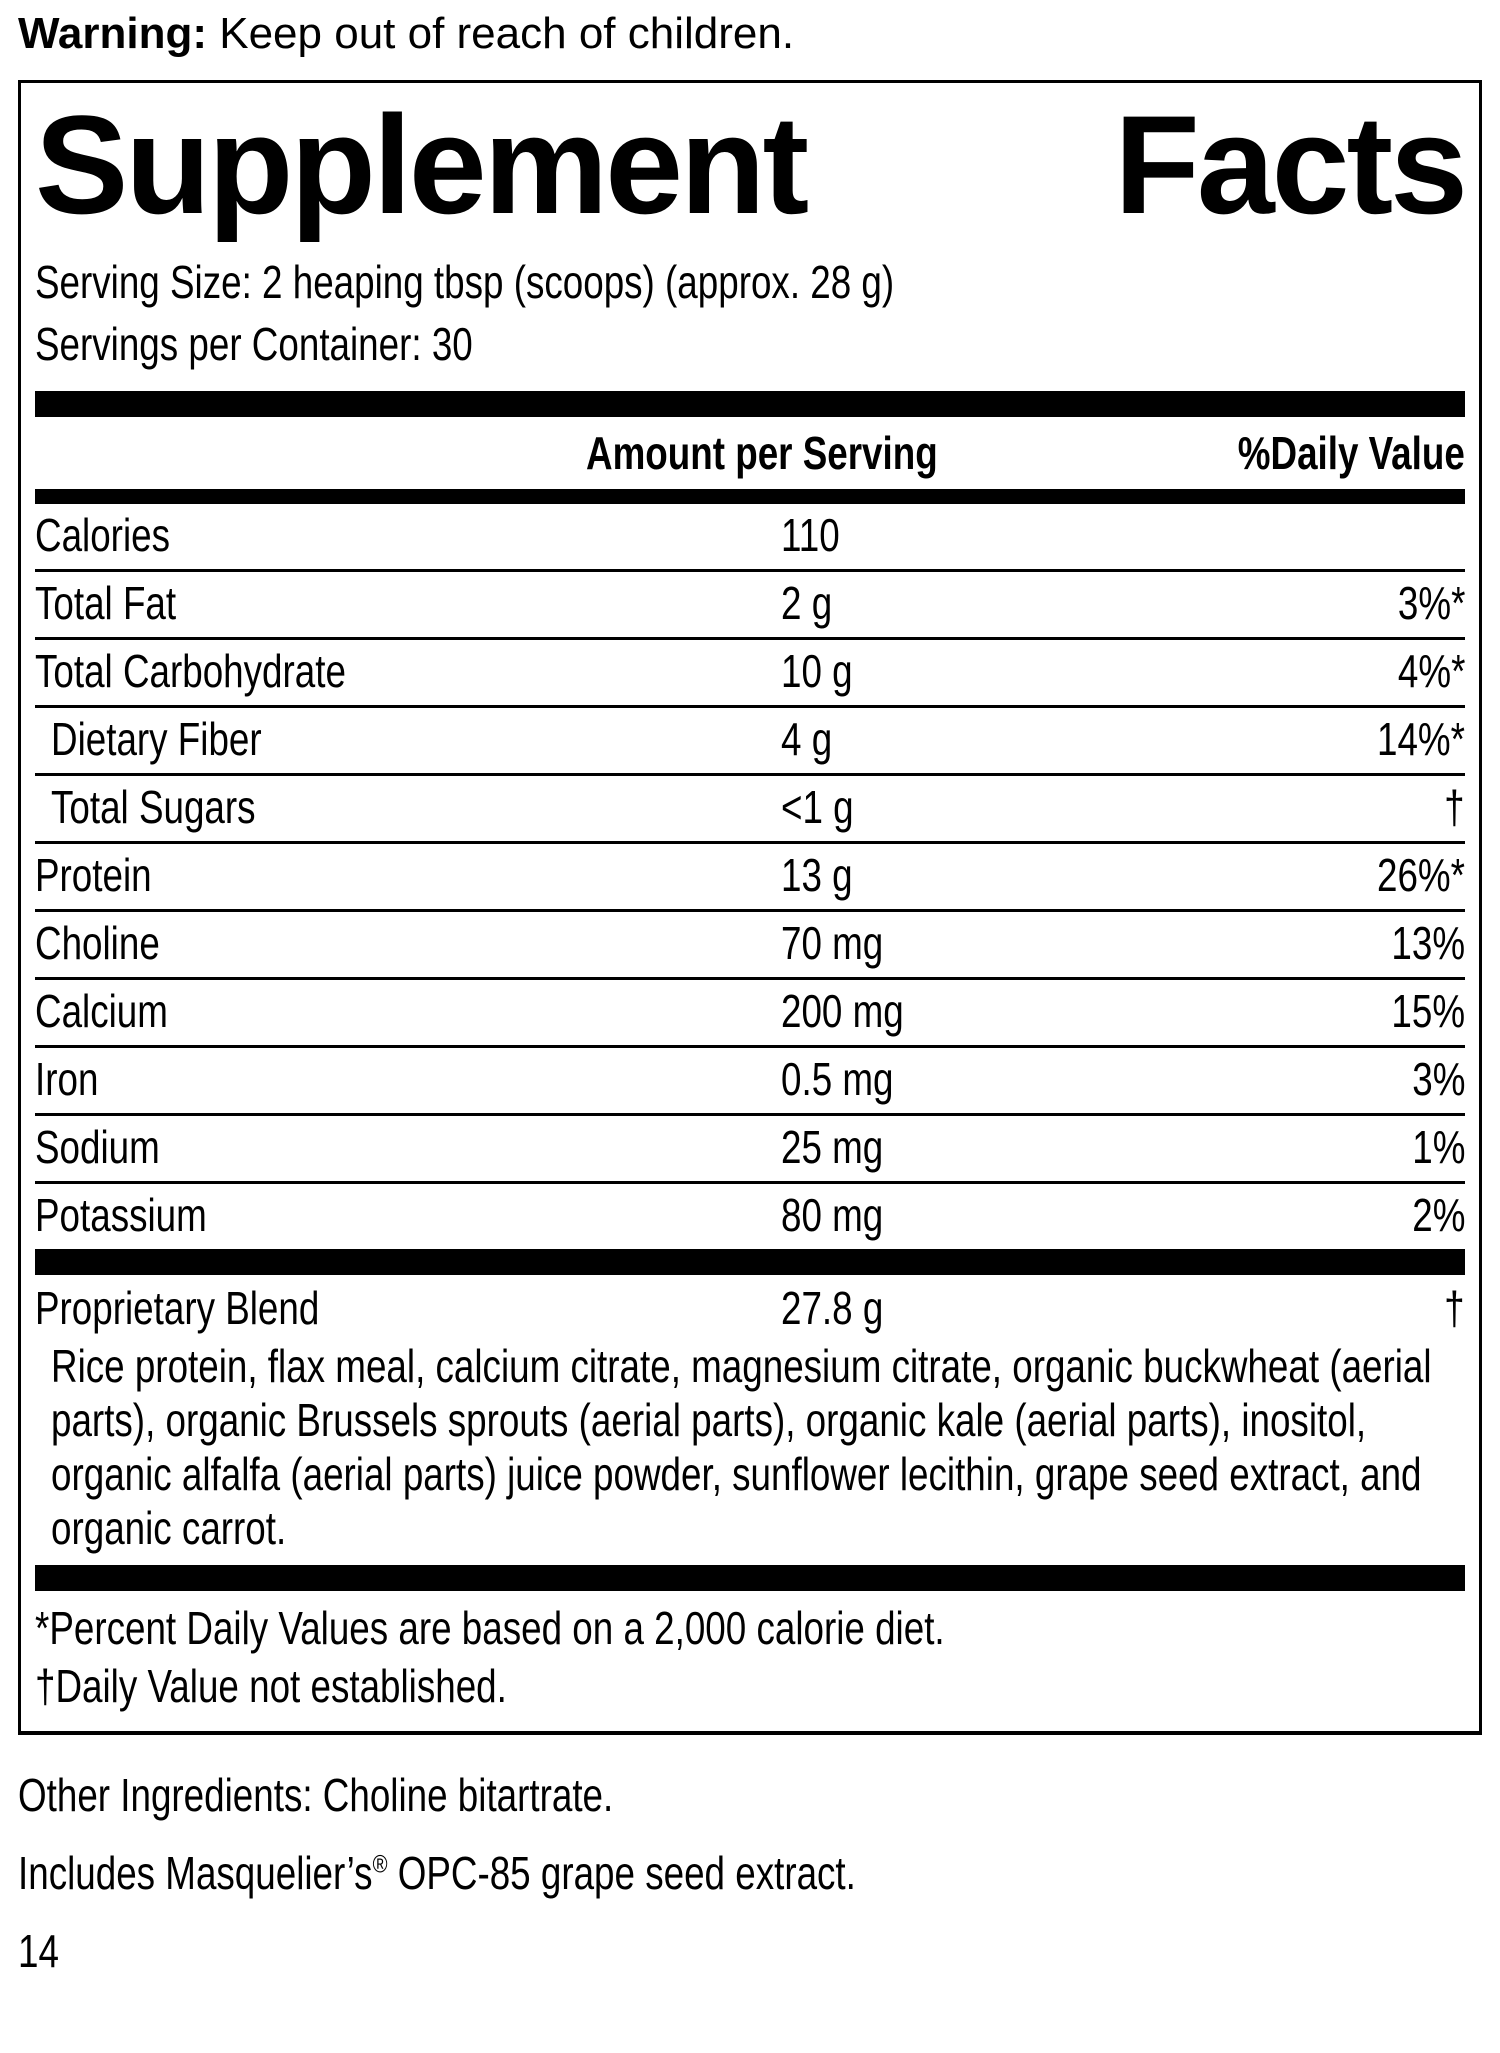 This screenshot has width=1500, height=2053. I want to click on nutrient-amount: 4 g, so click(807, 739).